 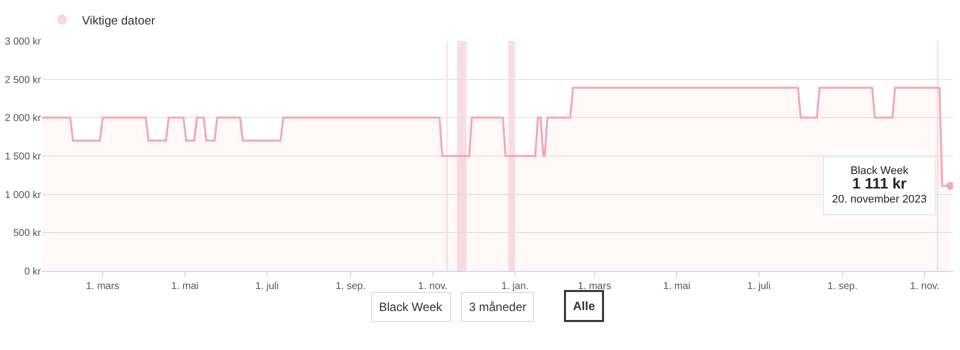 I want to click on text: Black Week, so click(x=411, y=307).